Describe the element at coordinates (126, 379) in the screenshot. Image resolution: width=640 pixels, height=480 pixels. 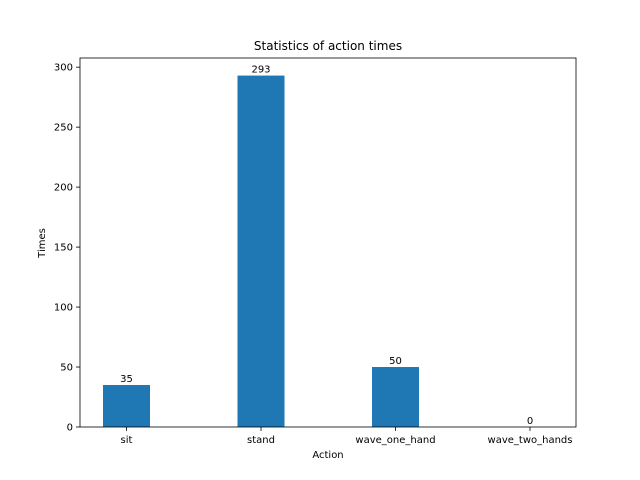
I see `bar-value-label: 35` at that location.